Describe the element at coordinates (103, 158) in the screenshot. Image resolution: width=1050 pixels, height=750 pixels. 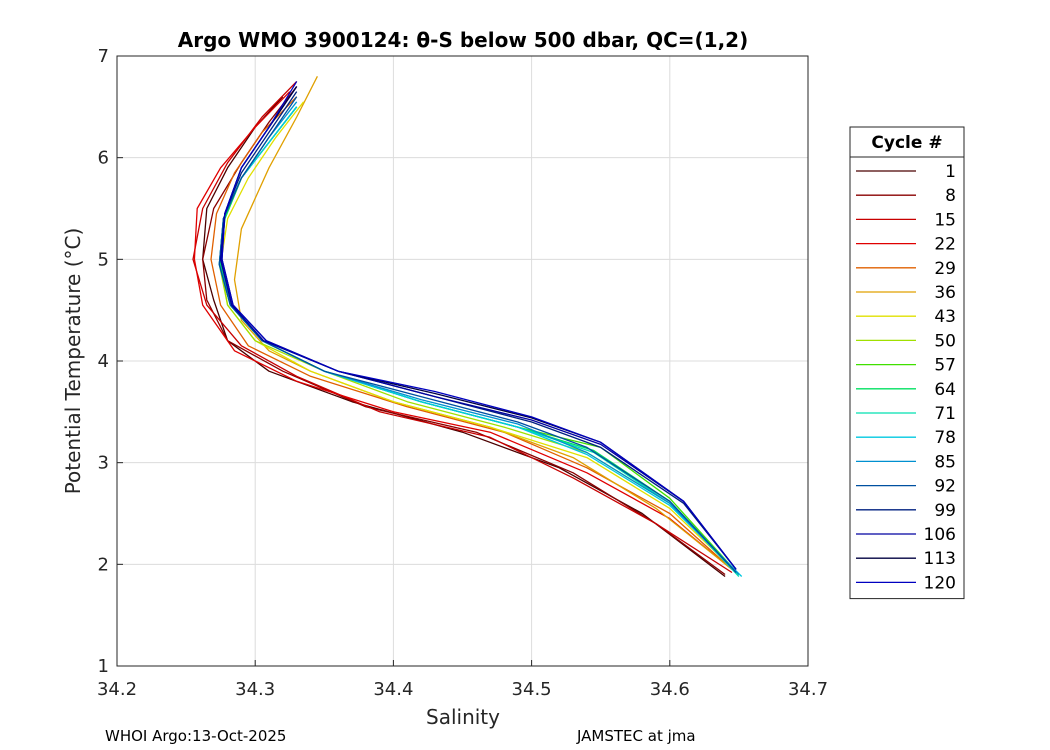
I see `y-tick-label: 6` at that location.